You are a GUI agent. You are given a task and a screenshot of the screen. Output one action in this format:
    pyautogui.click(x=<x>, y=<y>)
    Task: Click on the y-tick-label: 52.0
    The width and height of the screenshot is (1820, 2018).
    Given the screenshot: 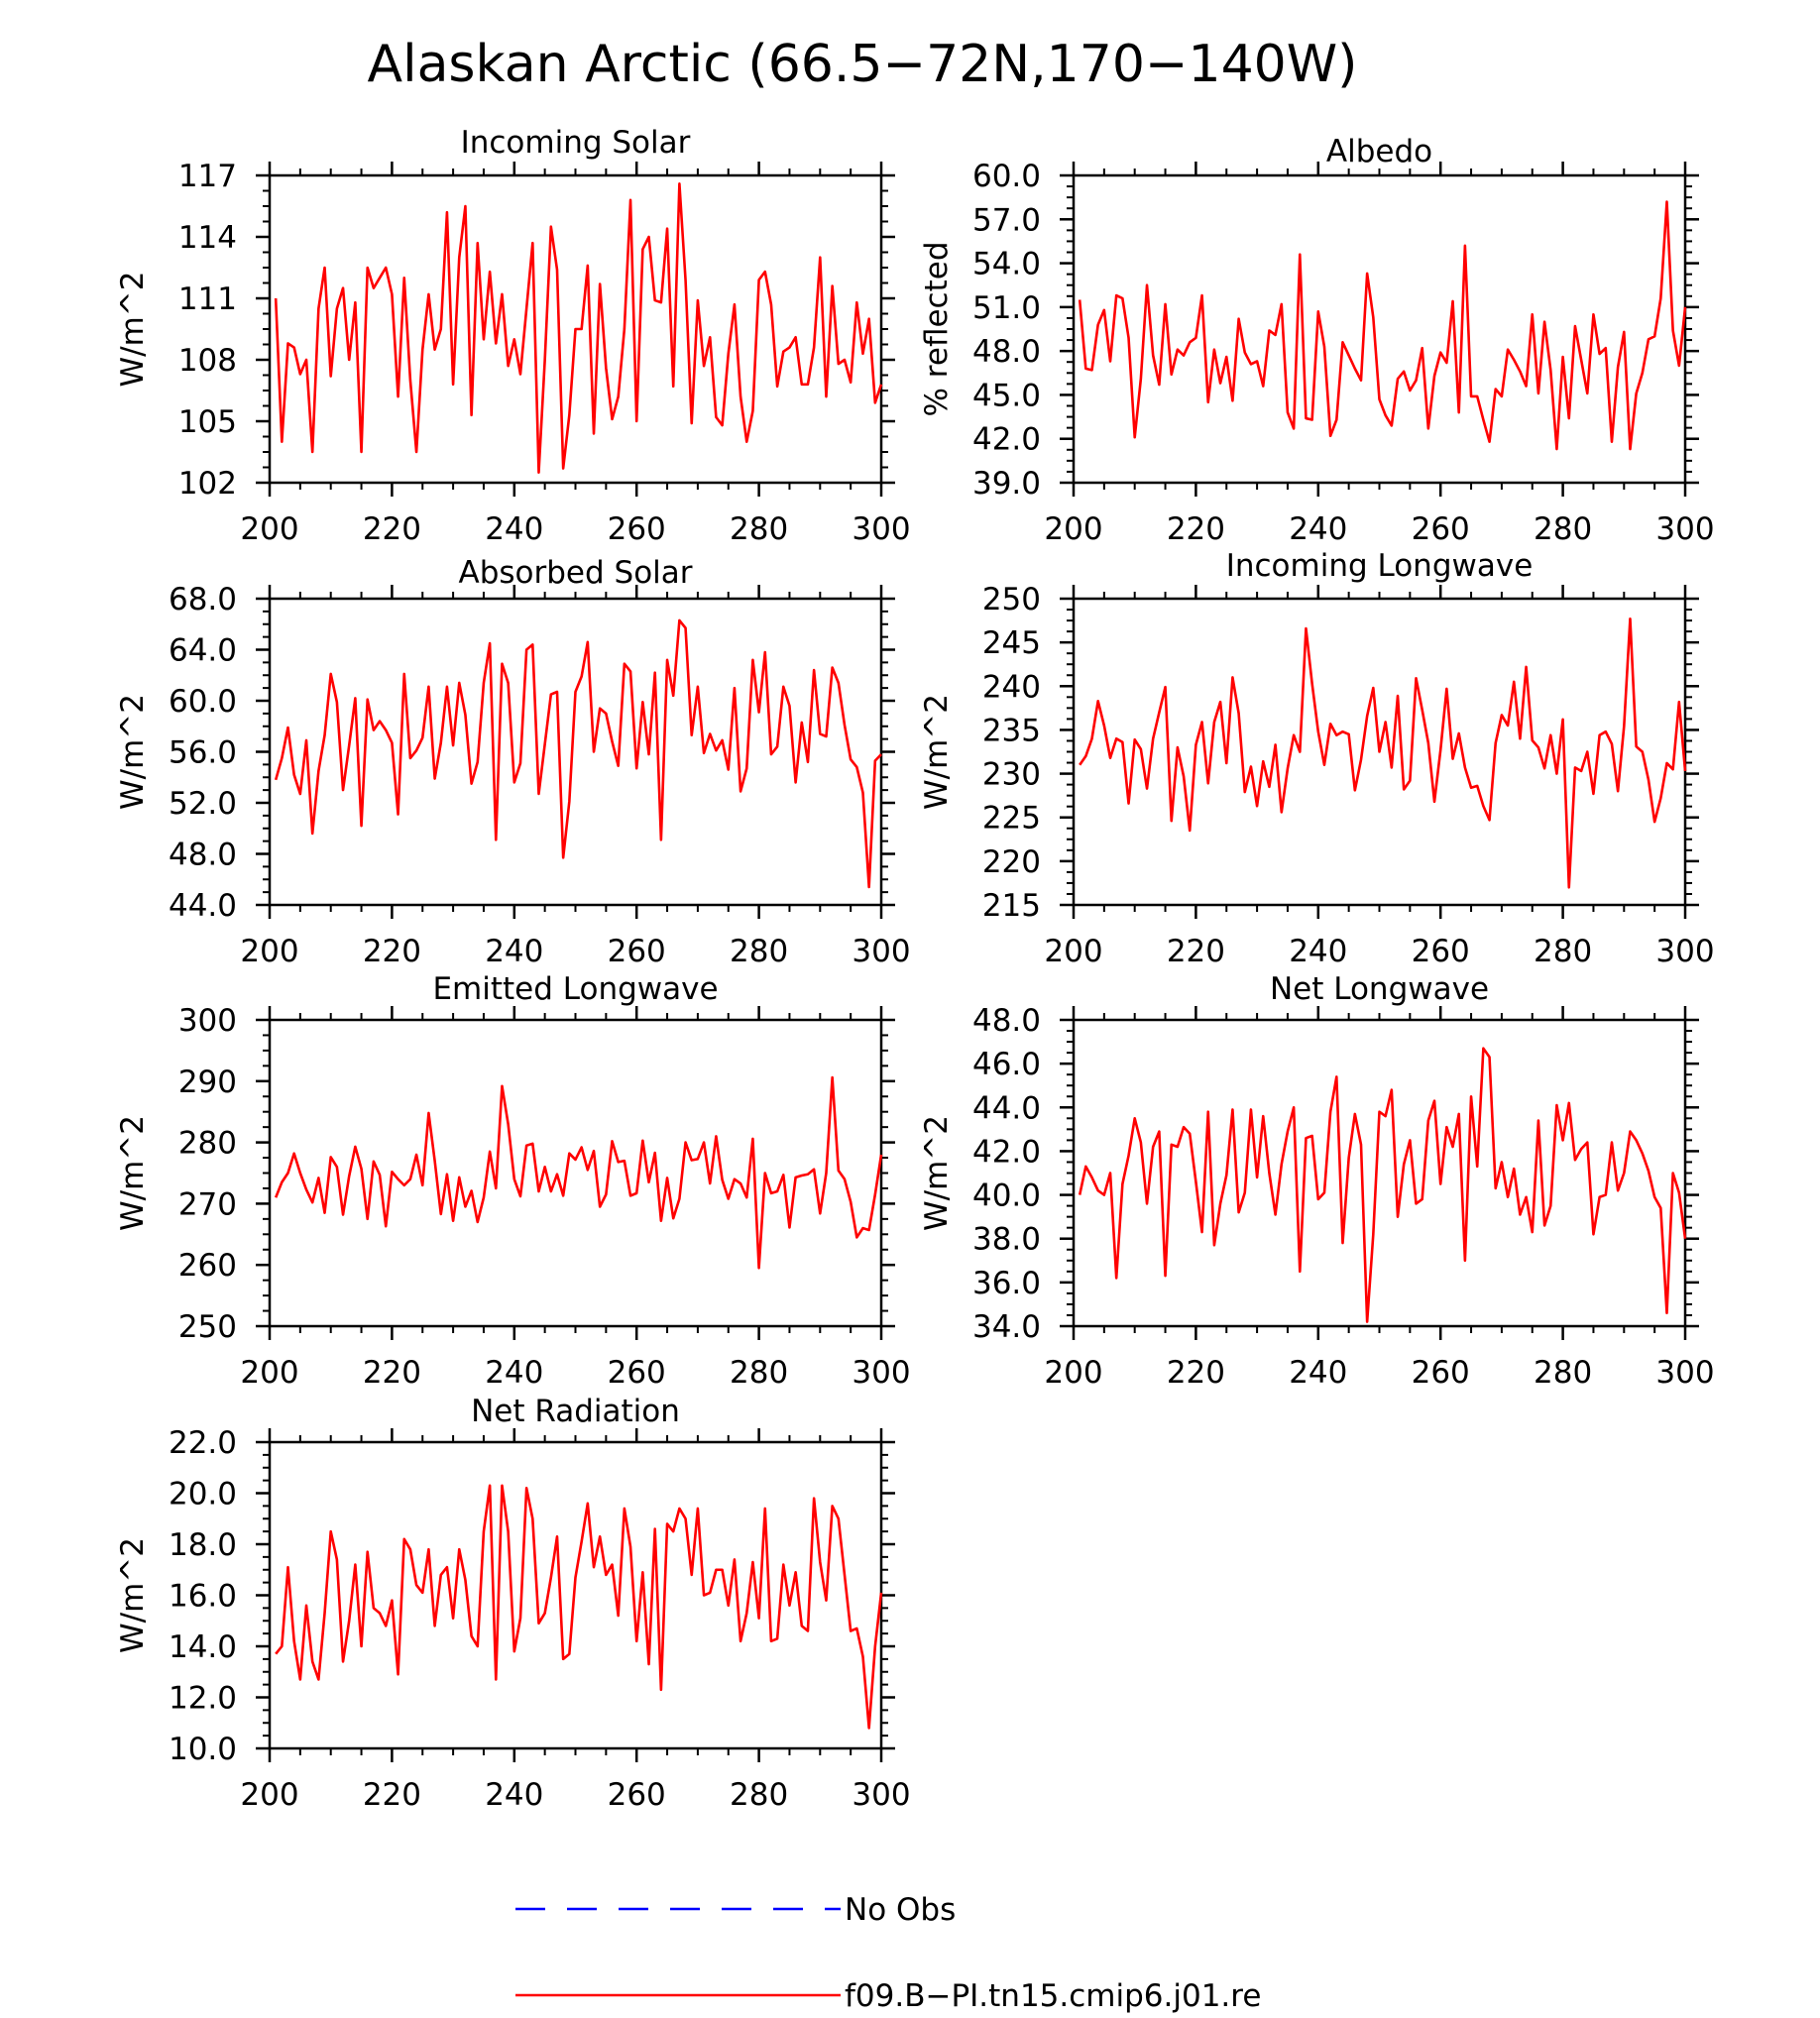 What is the action you would take?
    pyautogui.click(x=203, y=804)
    